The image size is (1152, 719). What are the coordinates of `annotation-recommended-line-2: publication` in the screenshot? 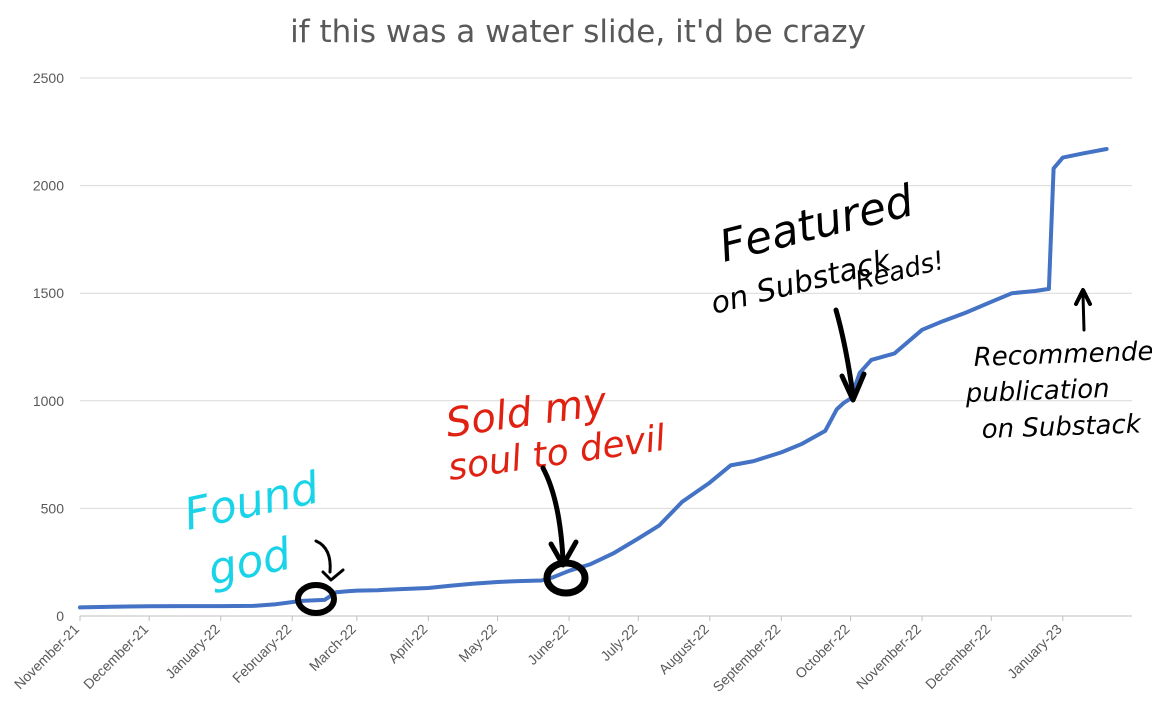 It's located at (1037, 391).